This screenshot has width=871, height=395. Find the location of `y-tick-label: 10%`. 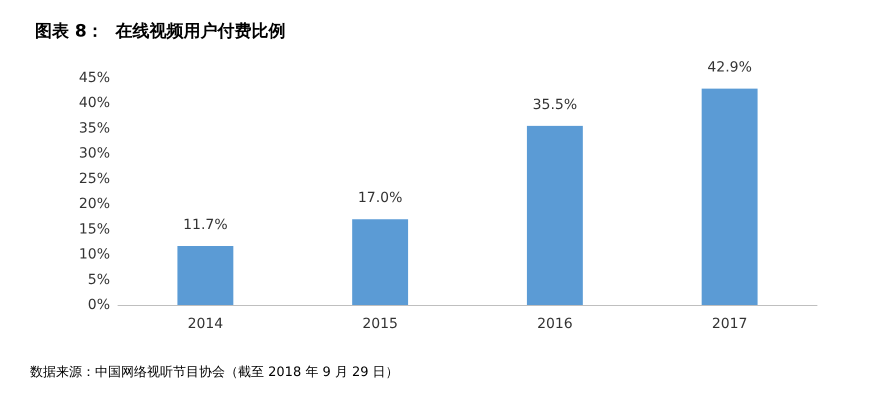

y-tick-label: 10% is located at coordinates (94, 254).